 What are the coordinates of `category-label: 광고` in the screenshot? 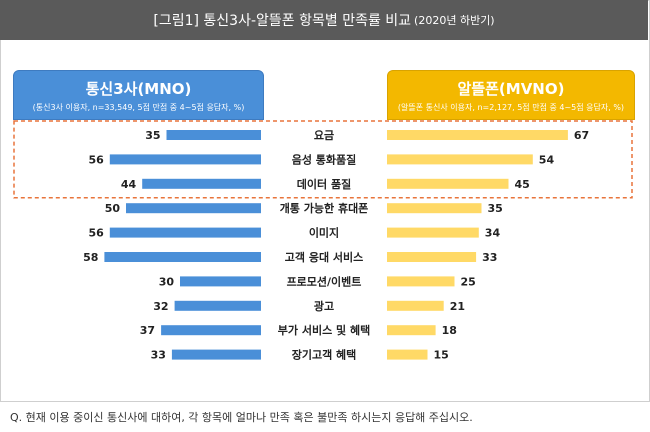 It's located at (324, 306).